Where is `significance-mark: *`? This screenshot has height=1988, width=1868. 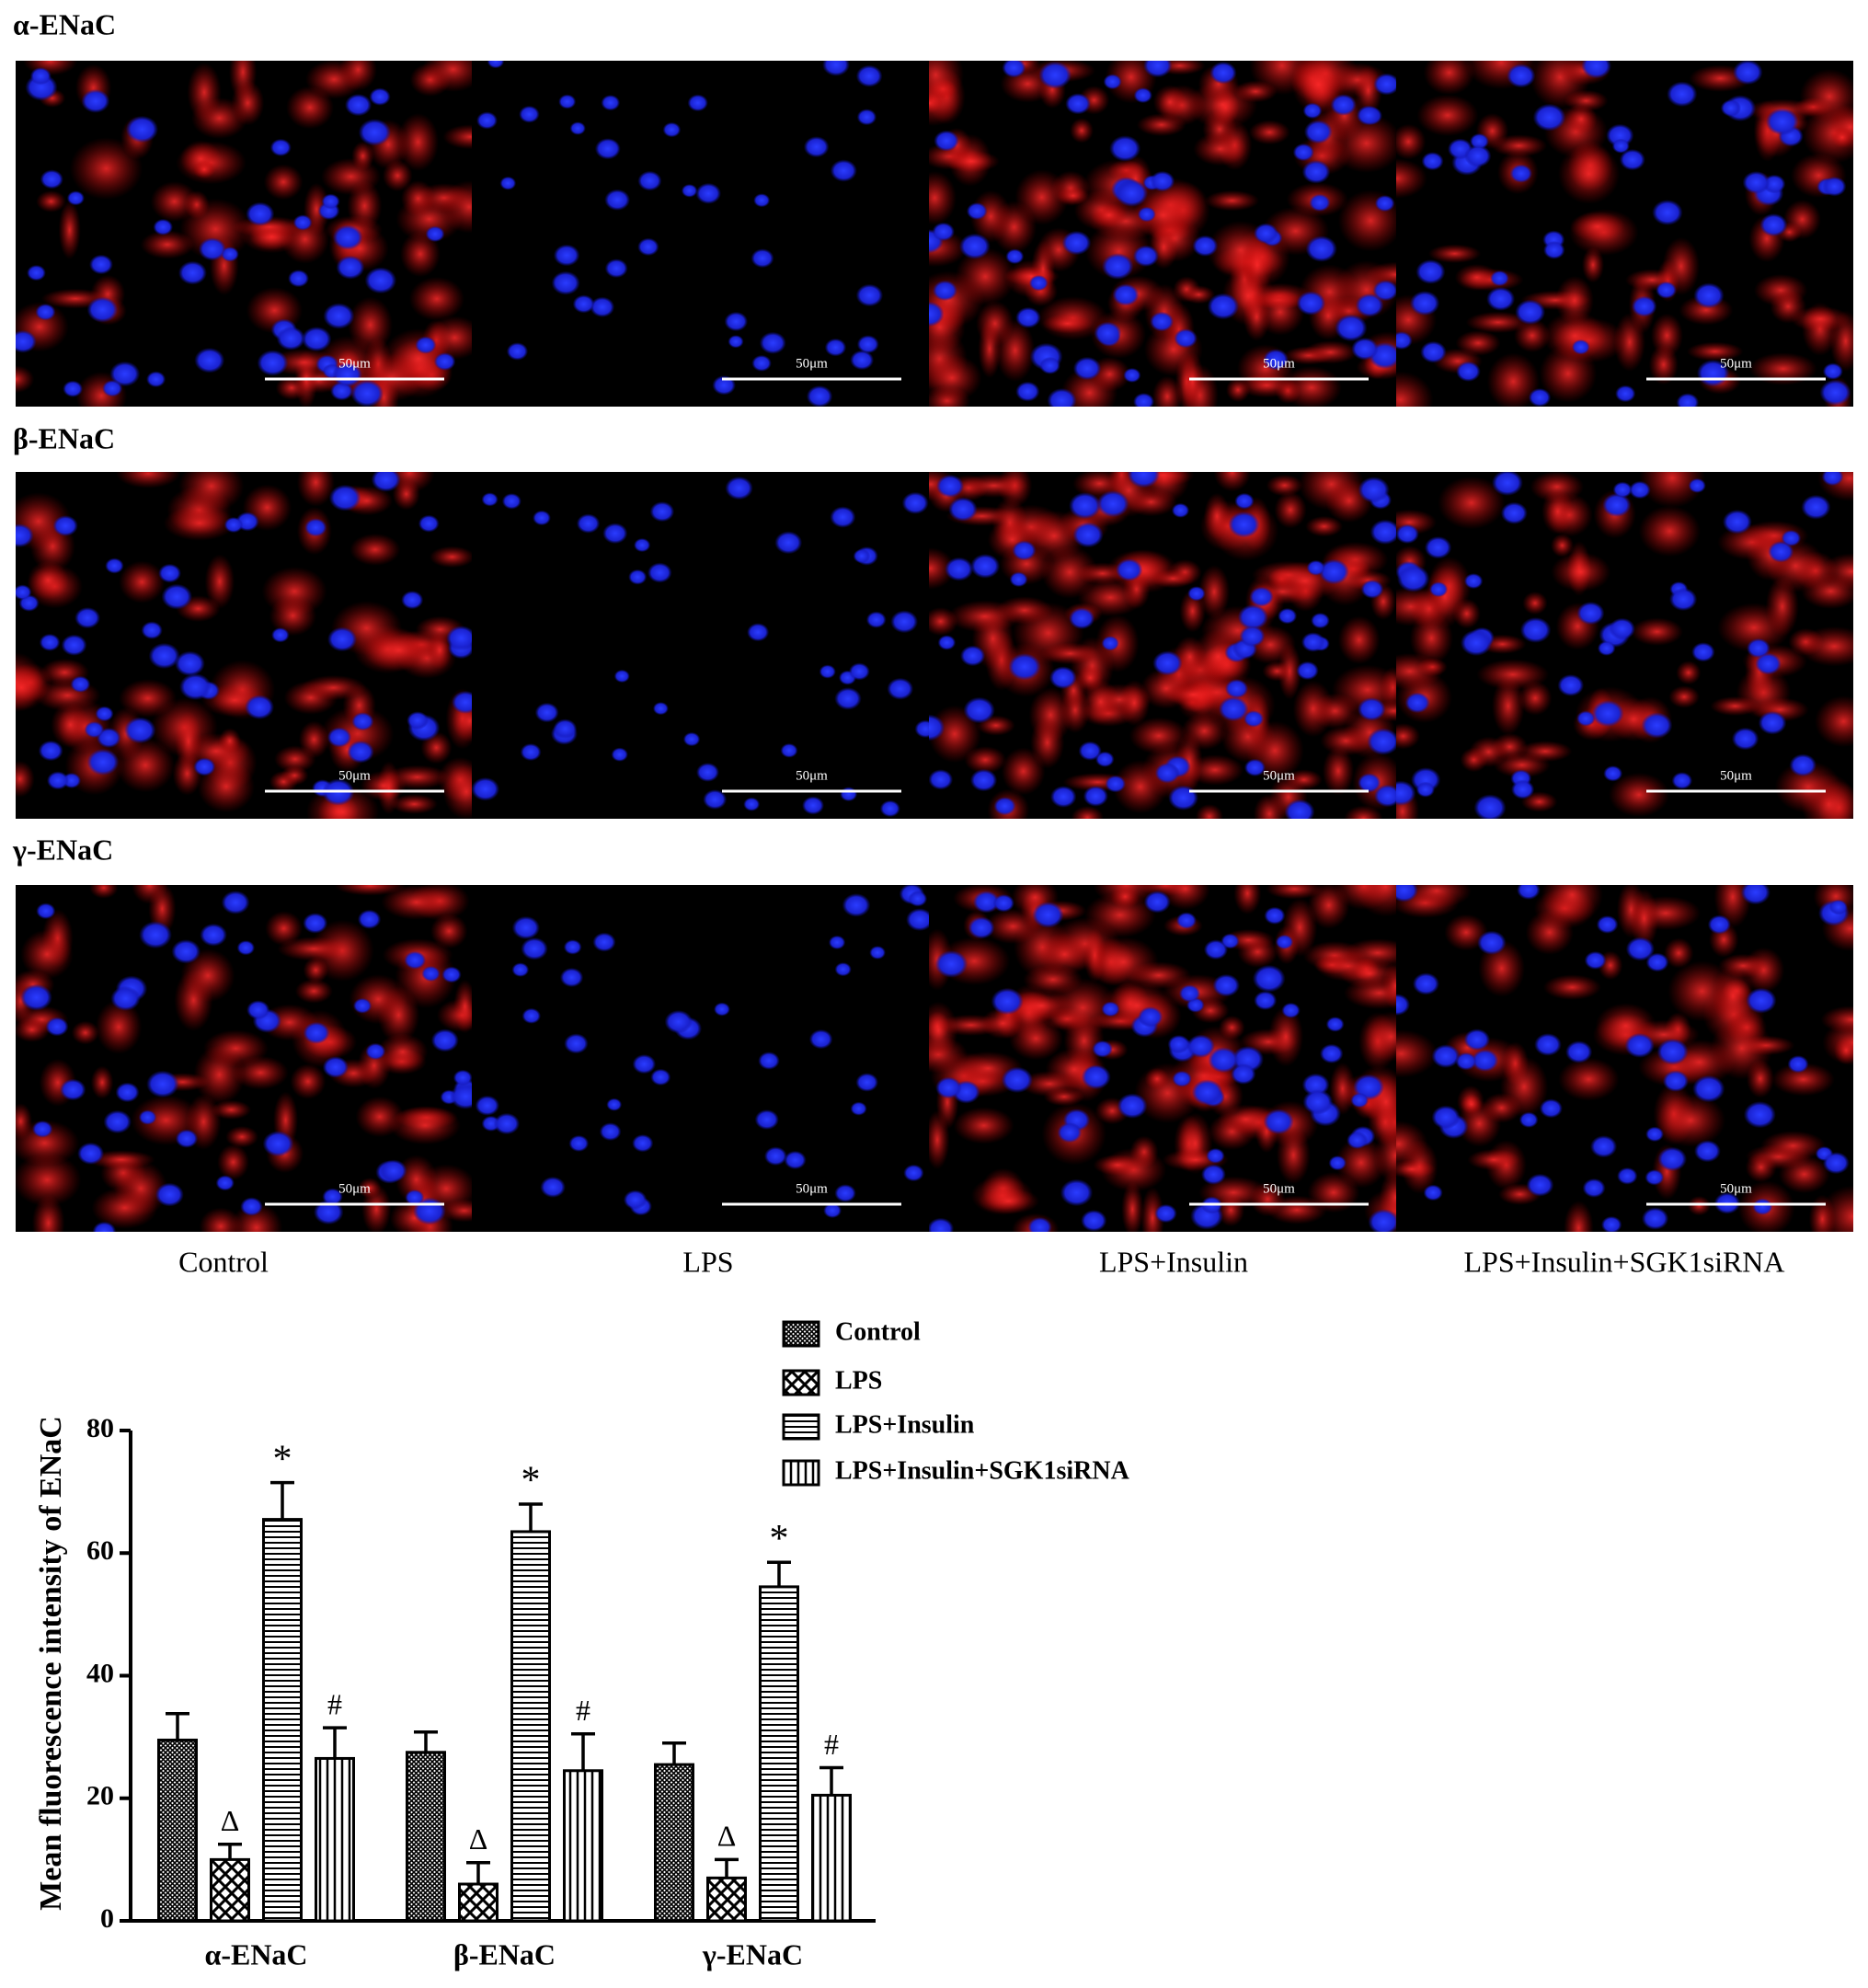
significance-mark: * is located at coordinates (283, 1459).